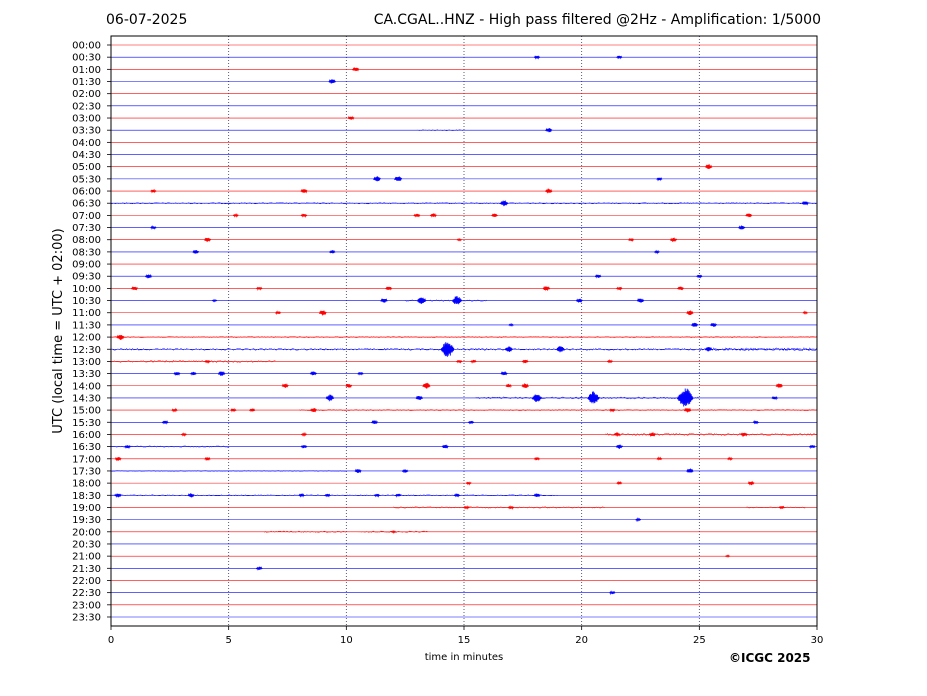 Image resolution: width=927 pixels, height=696 pixels. What do you see at coordinates (86, 386) in the screenshot?
I see `y-tick-label: 14:00` at bounding box center [86, 386].